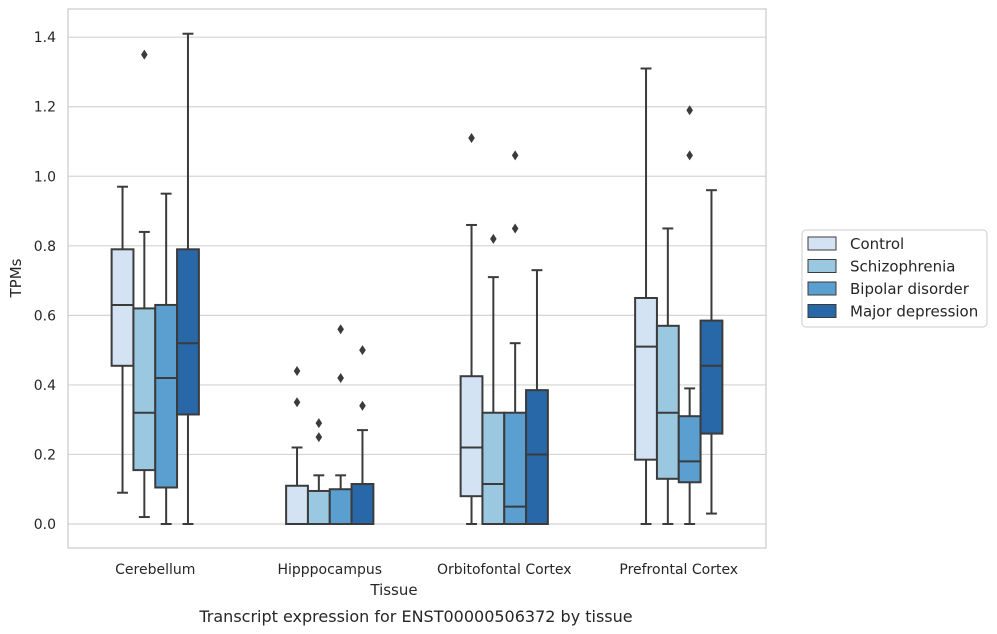 Image resolution: width=997 pixels, height=634 pixels. Describe the element at coordinates (45, 177) in the screenshot. I see `y-tick-label: 1.0` at that location.